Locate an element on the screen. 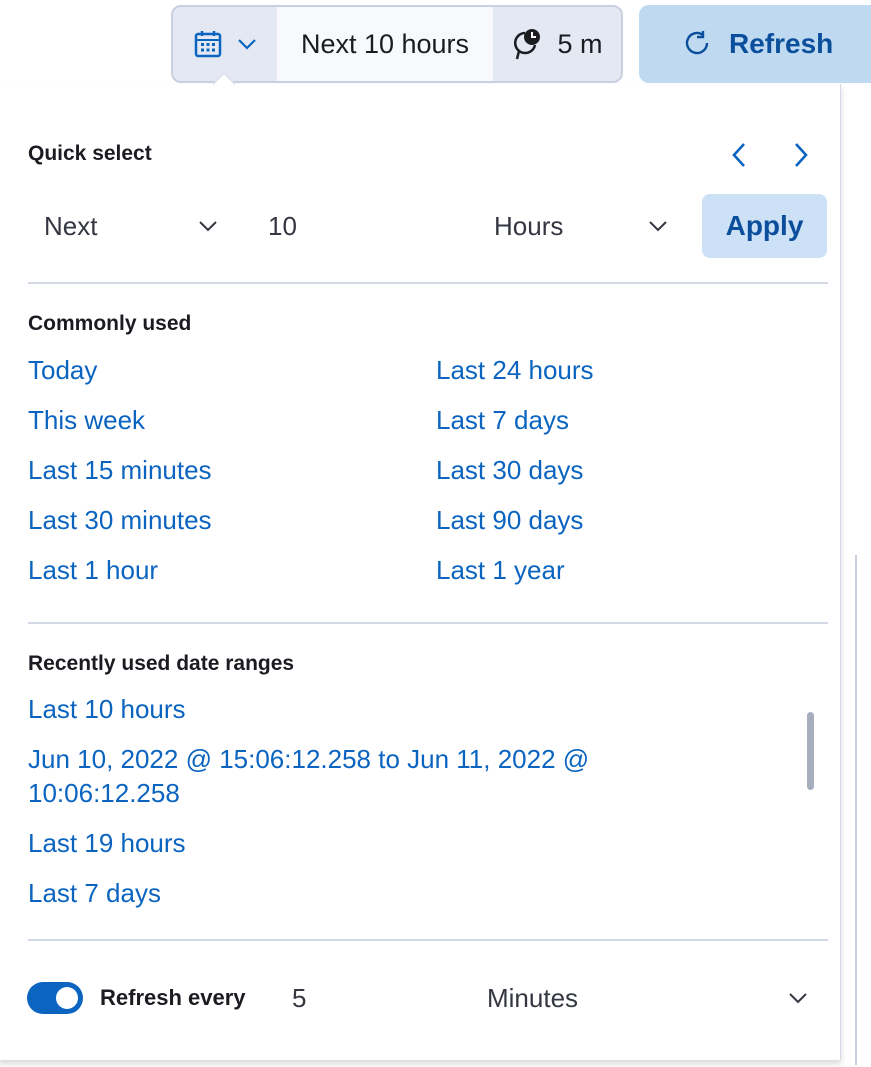 The image size is (871, 1067). refresh-button: Refresh is located at coordinates (755, 44).